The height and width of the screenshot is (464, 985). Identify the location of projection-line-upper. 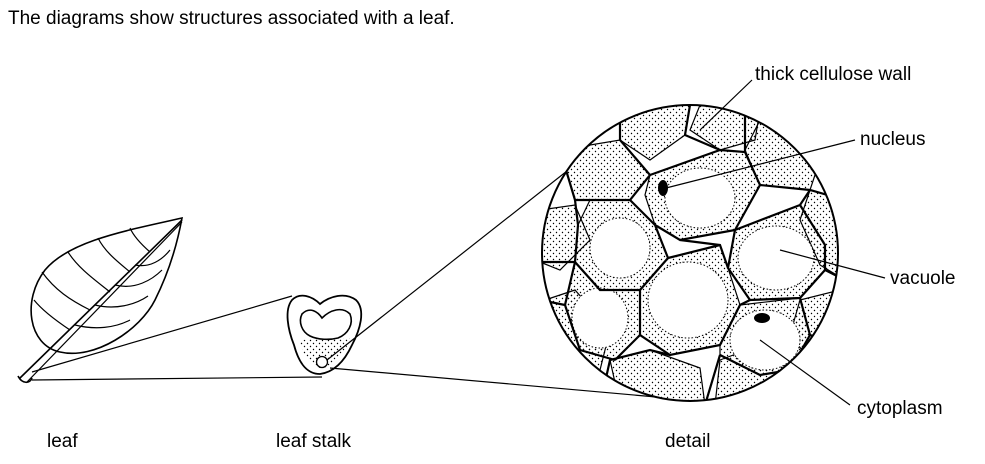
(162, 334).